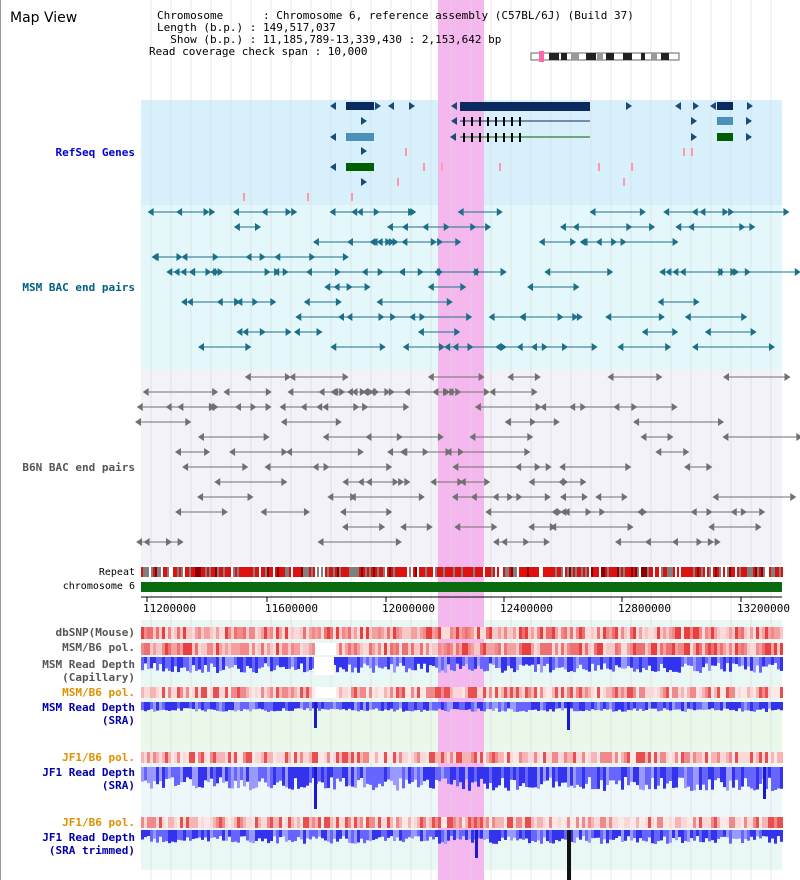  Describe the element at coordinates (78, 467) in the screenshot. I see `b6n-bac-label: B6N BAC end pairs` at that location.